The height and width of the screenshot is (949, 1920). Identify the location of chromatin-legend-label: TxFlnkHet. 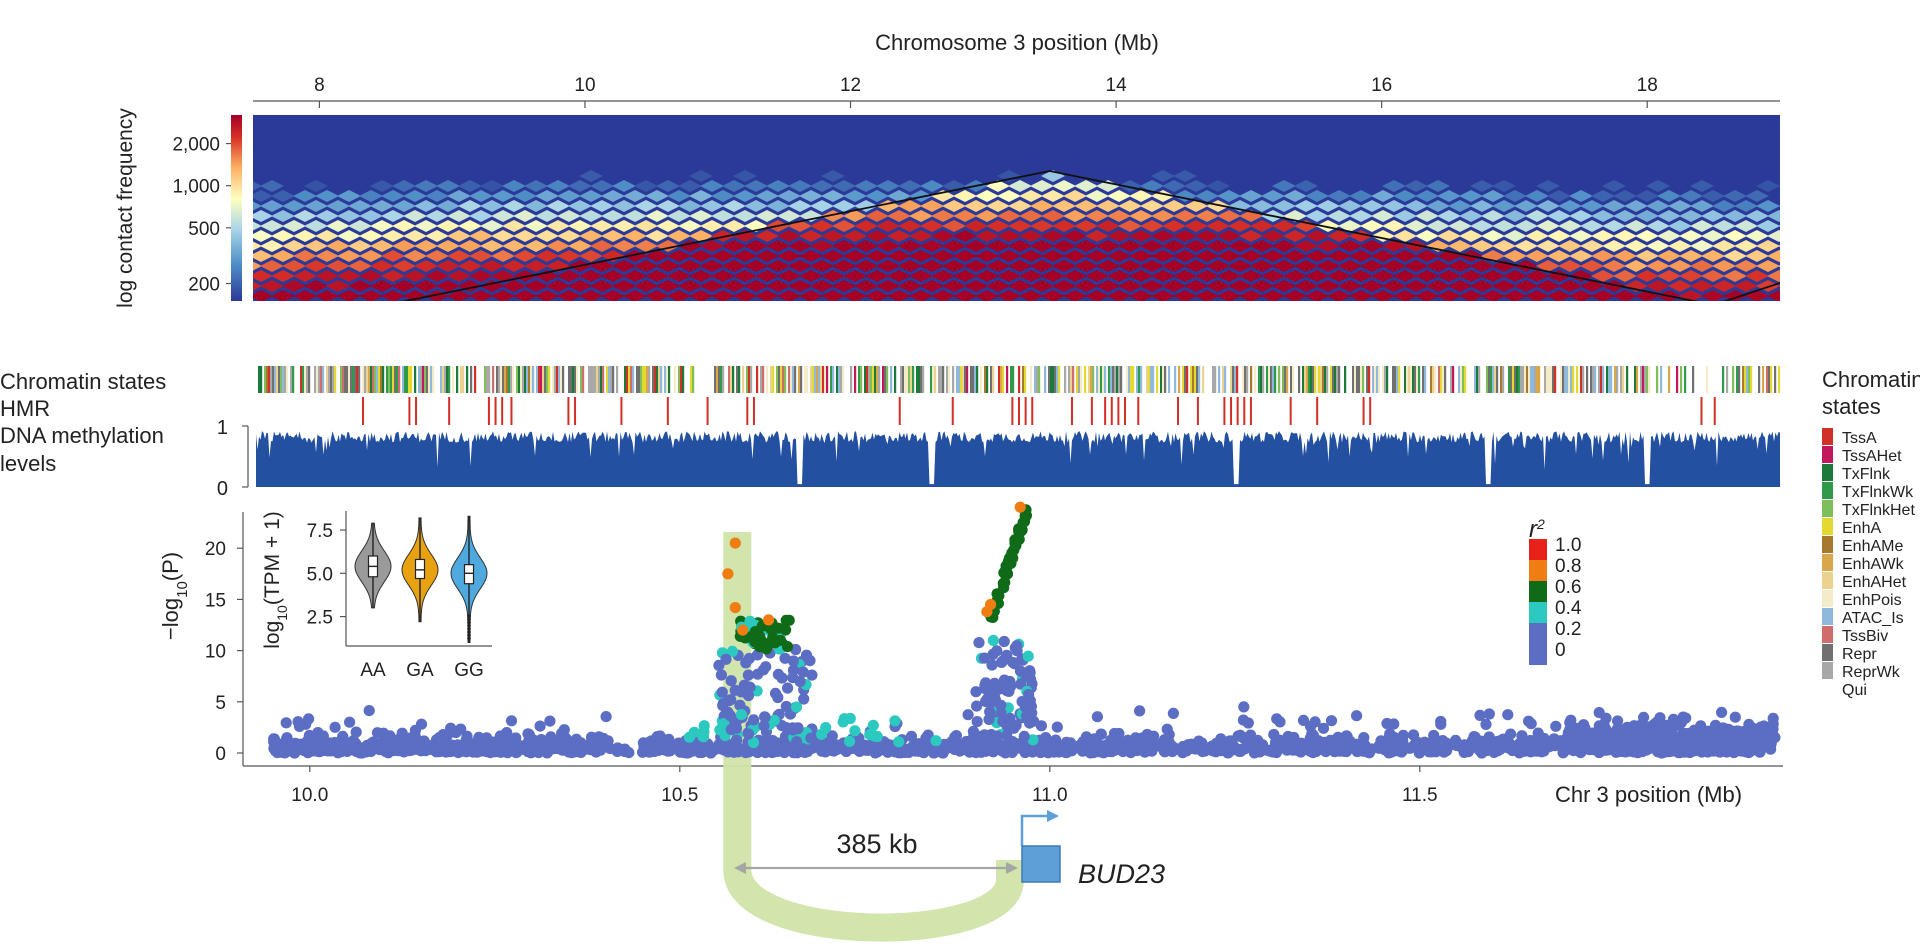
(1878, 510).